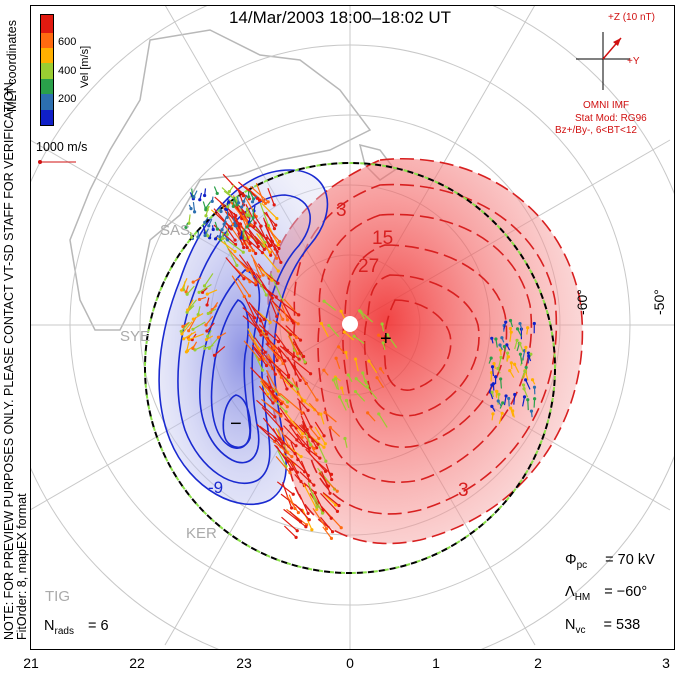  What do you see at coordinates (57, 596) in the screenshot?
I see `station-tig: TIG` at bounding box center [57, 596].